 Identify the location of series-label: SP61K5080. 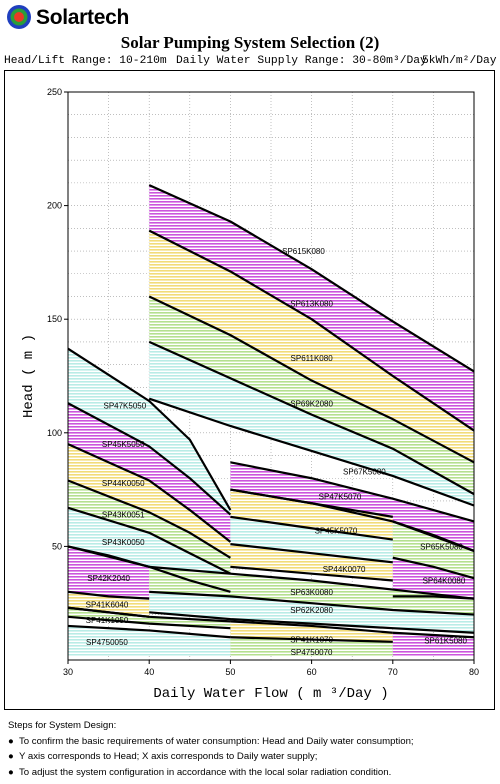
(445, 641).